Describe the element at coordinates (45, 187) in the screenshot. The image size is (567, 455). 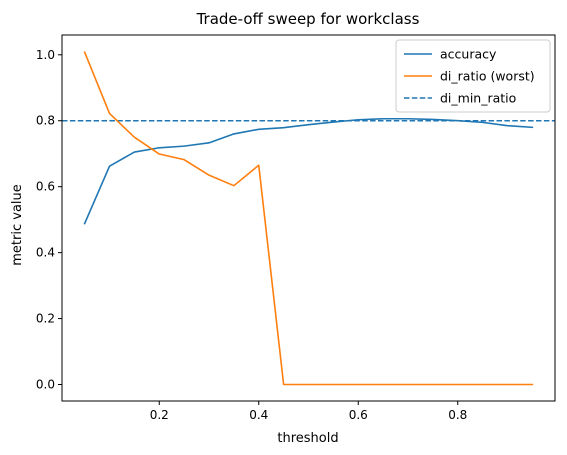
I see `y-tick-label: 0.6` at that location.